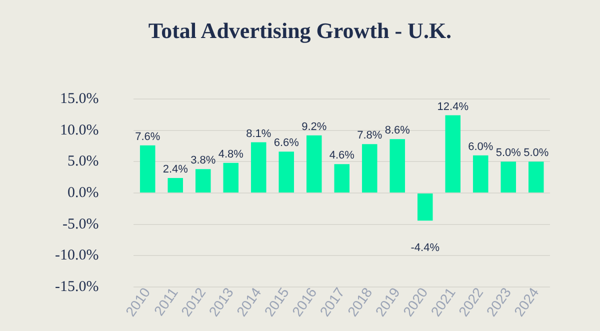 The image size is (600, 331). I want to click on data-label: -4.4%, so click(425, 248).